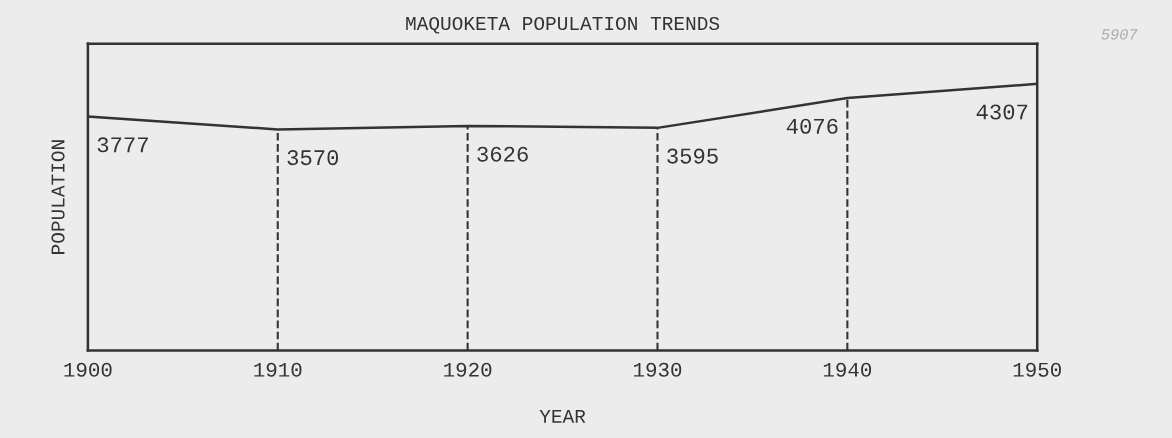  What do you see at coordinates (812, 126) in the screenshot?
I see `data-label: 4076` at bounding box center [812, 126].